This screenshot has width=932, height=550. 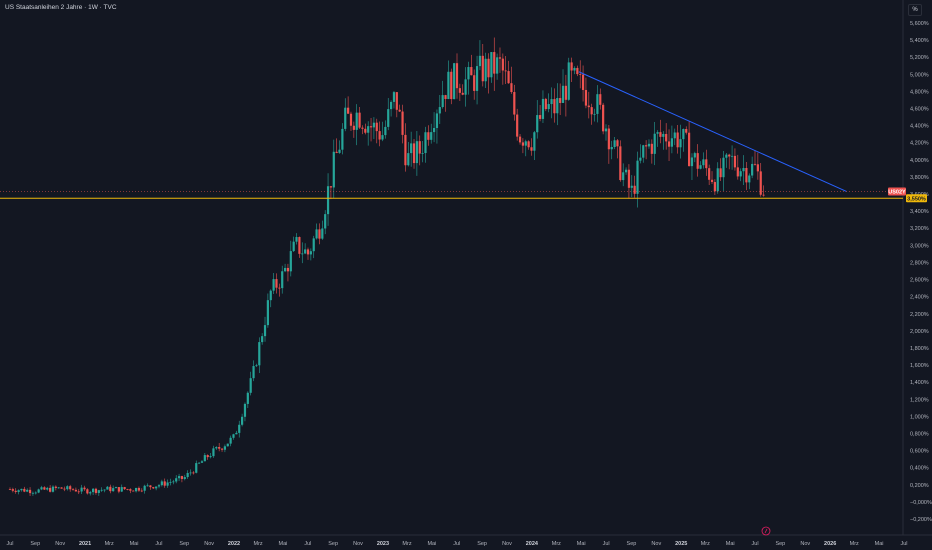 I want to click on price-tick-label: −0,000%, so click(x=921, y=503).